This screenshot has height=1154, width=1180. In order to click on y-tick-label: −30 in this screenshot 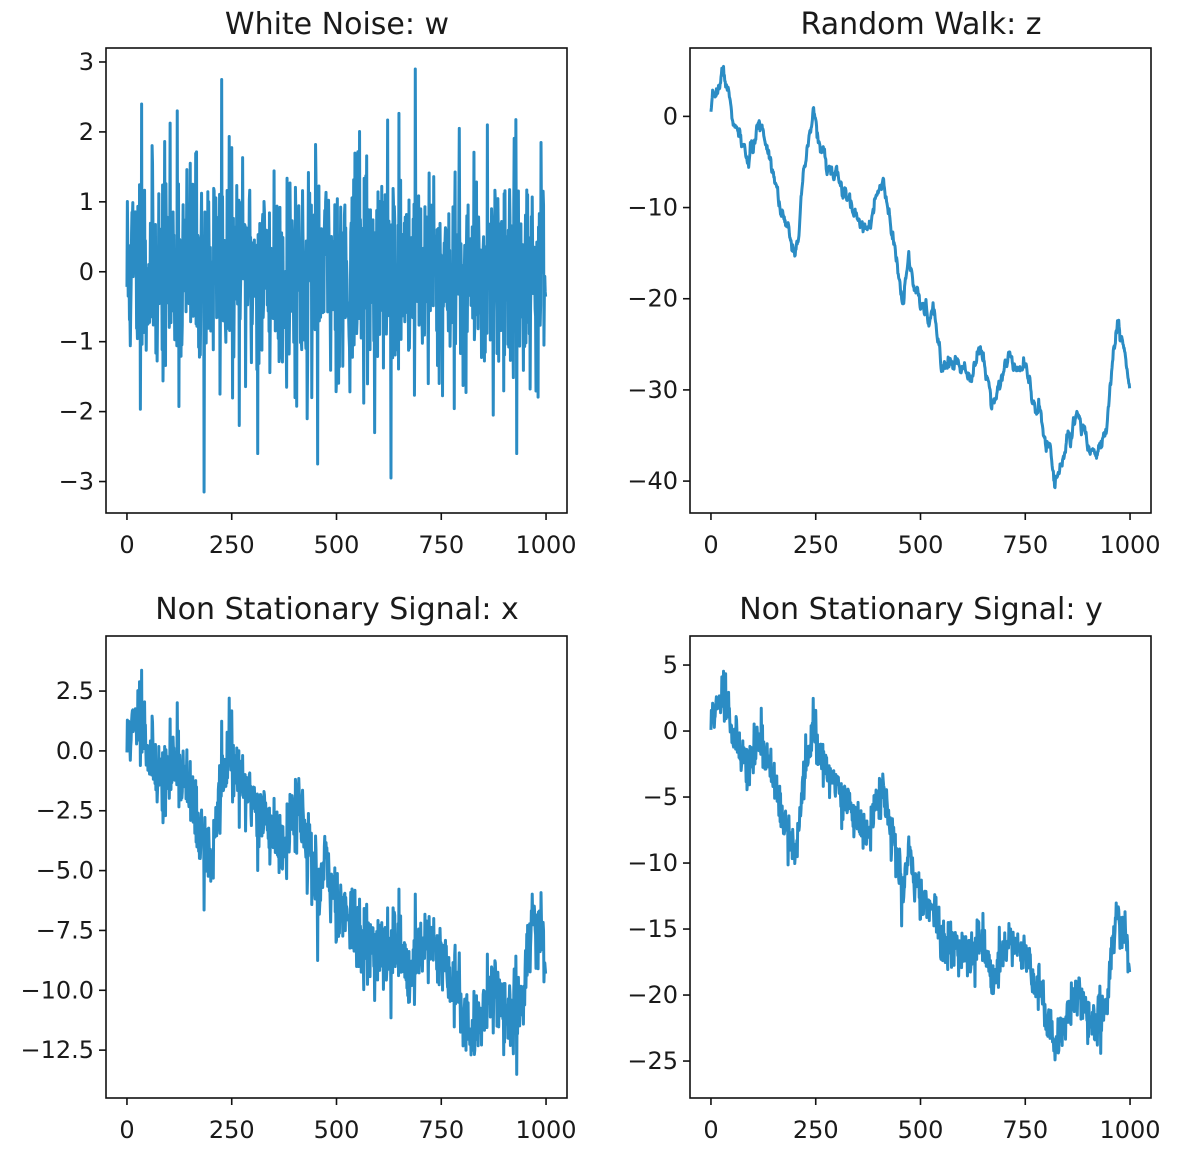, I will do `click(652, 390)`.